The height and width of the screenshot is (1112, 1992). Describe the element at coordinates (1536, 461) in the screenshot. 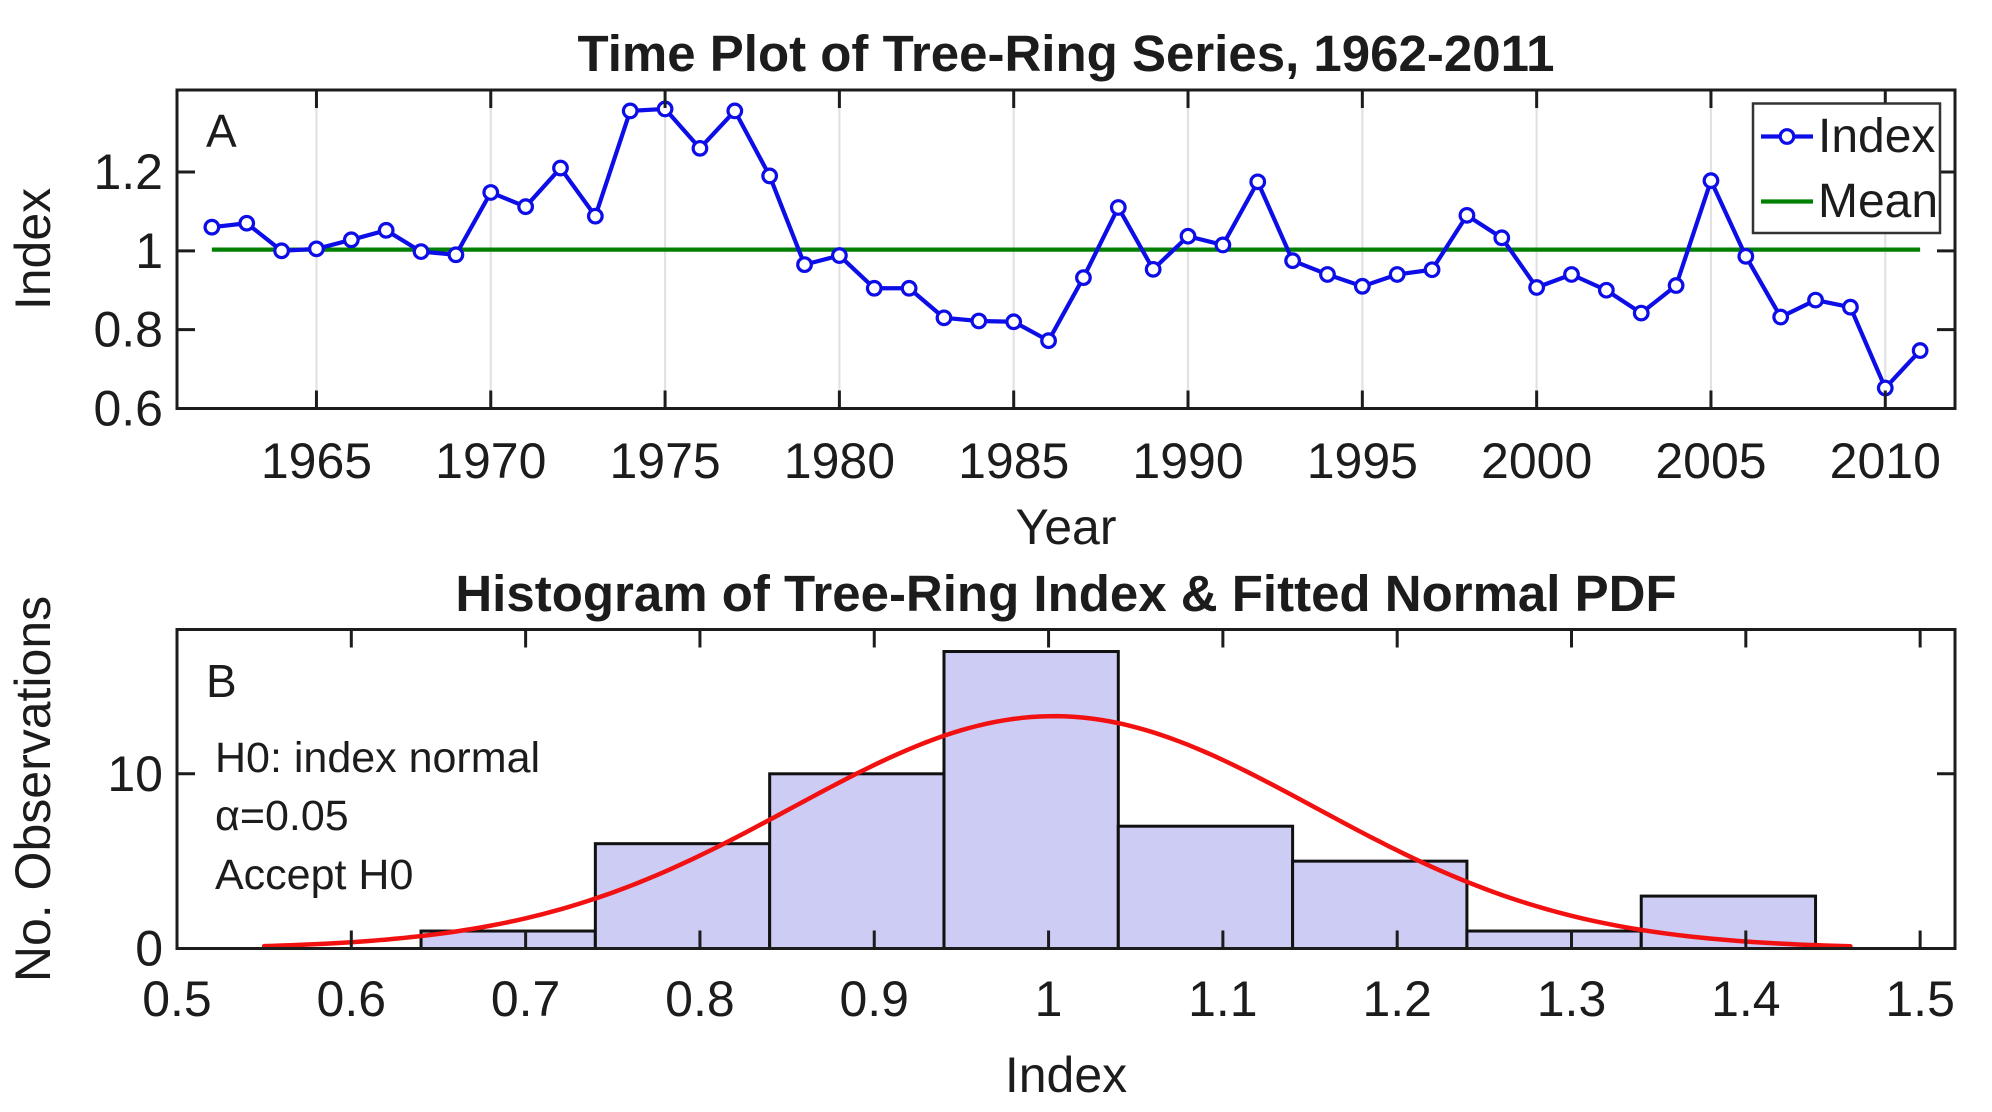

I see `x-tick-label: 2000` at that location.